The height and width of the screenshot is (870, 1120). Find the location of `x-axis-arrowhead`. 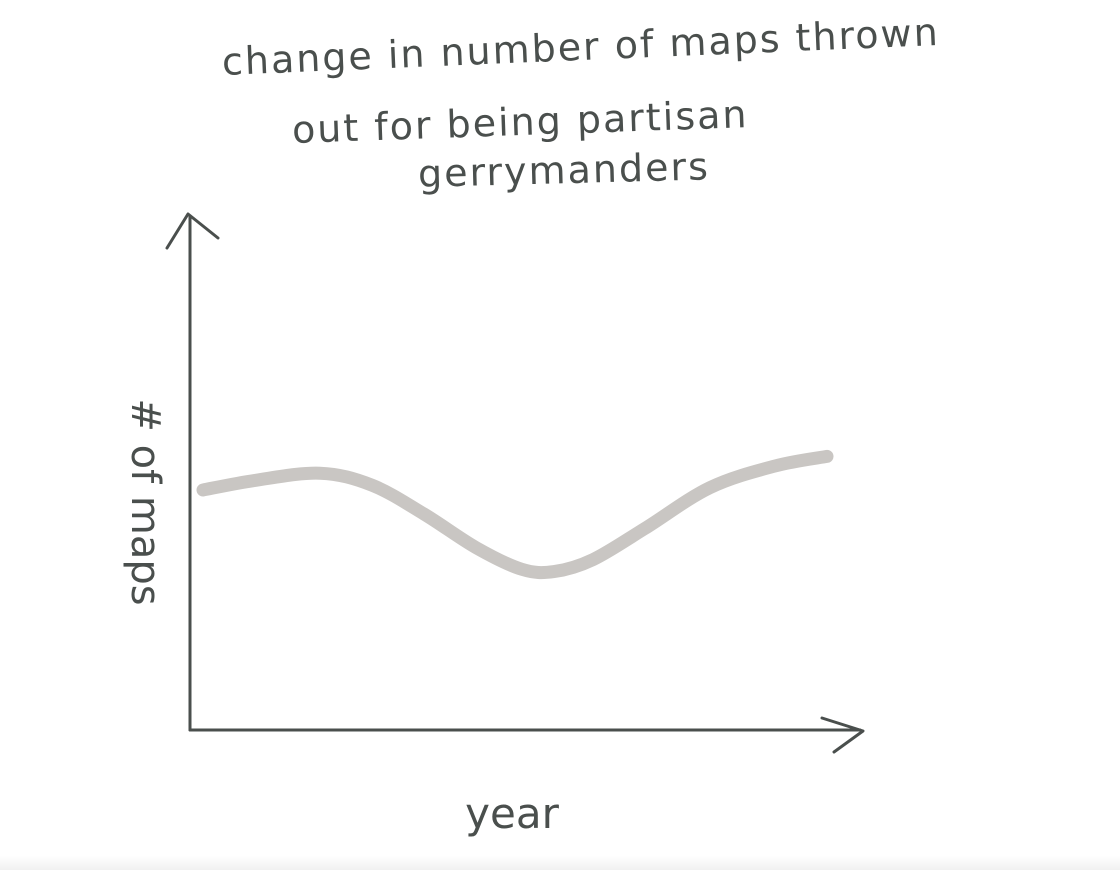

x-axis-arrowhead is located at coordinates (842, 735).